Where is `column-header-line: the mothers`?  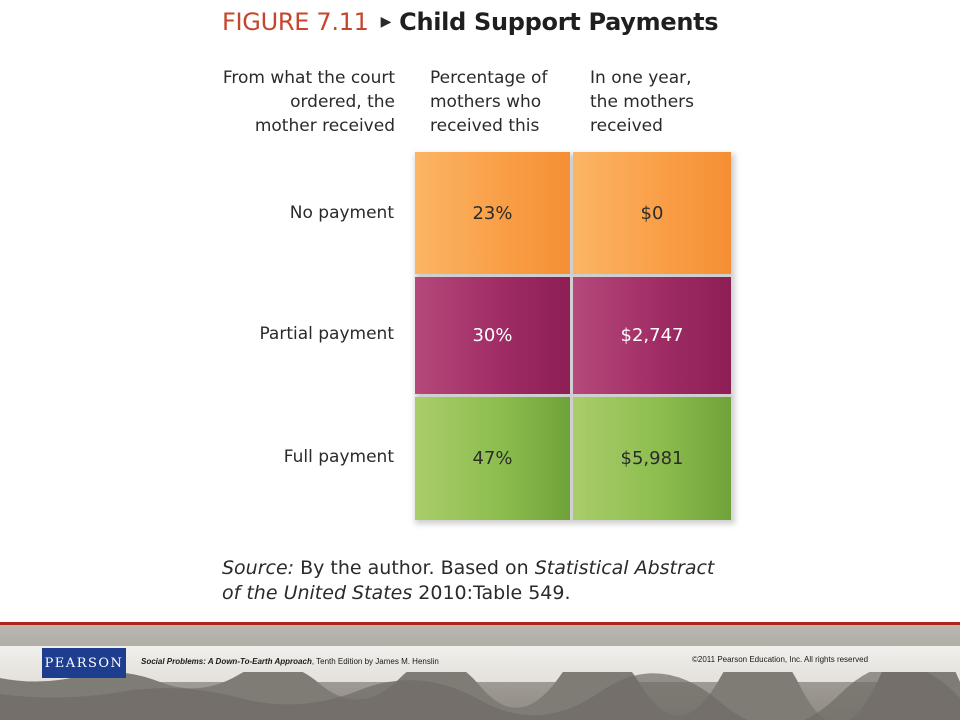 column-header-line: the mothers is located at coordinates (642, 102).